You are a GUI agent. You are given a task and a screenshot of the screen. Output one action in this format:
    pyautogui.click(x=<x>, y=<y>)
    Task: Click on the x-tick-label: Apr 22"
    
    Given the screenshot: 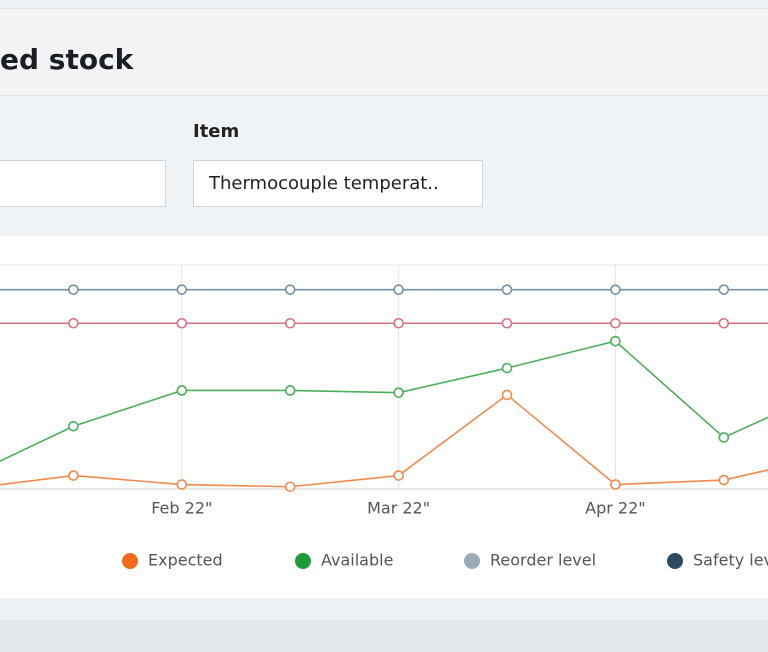 What is the action you would take?
    pyautogui.click(x=615, y=508)
    